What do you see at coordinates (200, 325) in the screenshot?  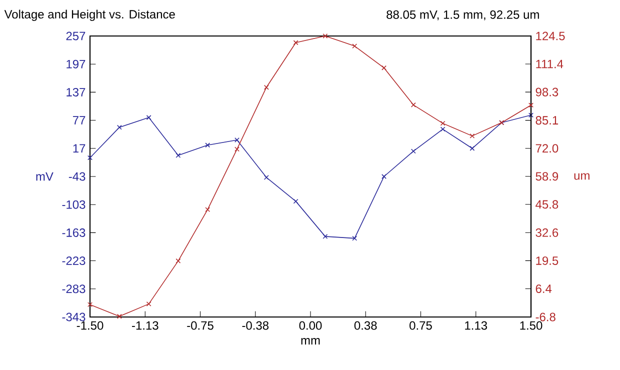 I see `x-tick-label: -0.75` at bounding box center [200, 325].